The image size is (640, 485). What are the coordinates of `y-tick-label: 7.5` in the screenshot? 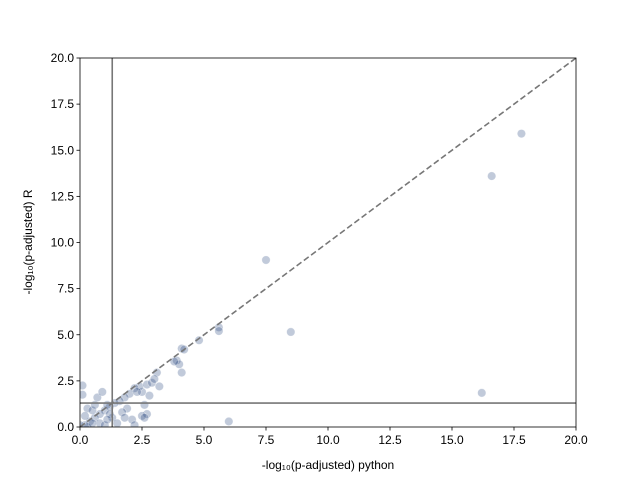 It's located at (65, 289).